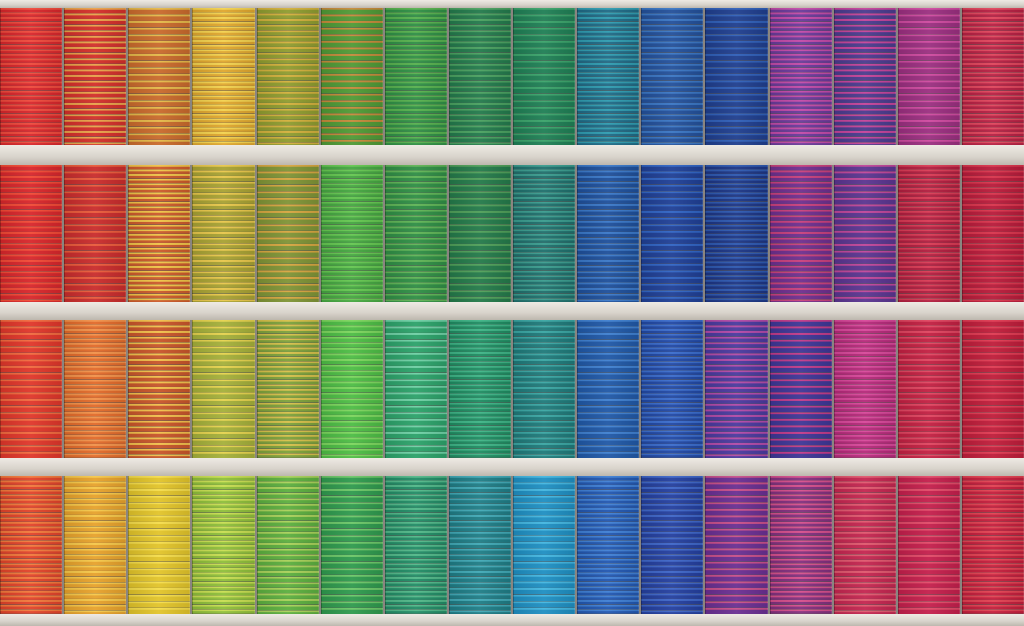  Describe the element at coordinates (512, 620) in the screenshot. I see `floor-slab-bottom` at that location.